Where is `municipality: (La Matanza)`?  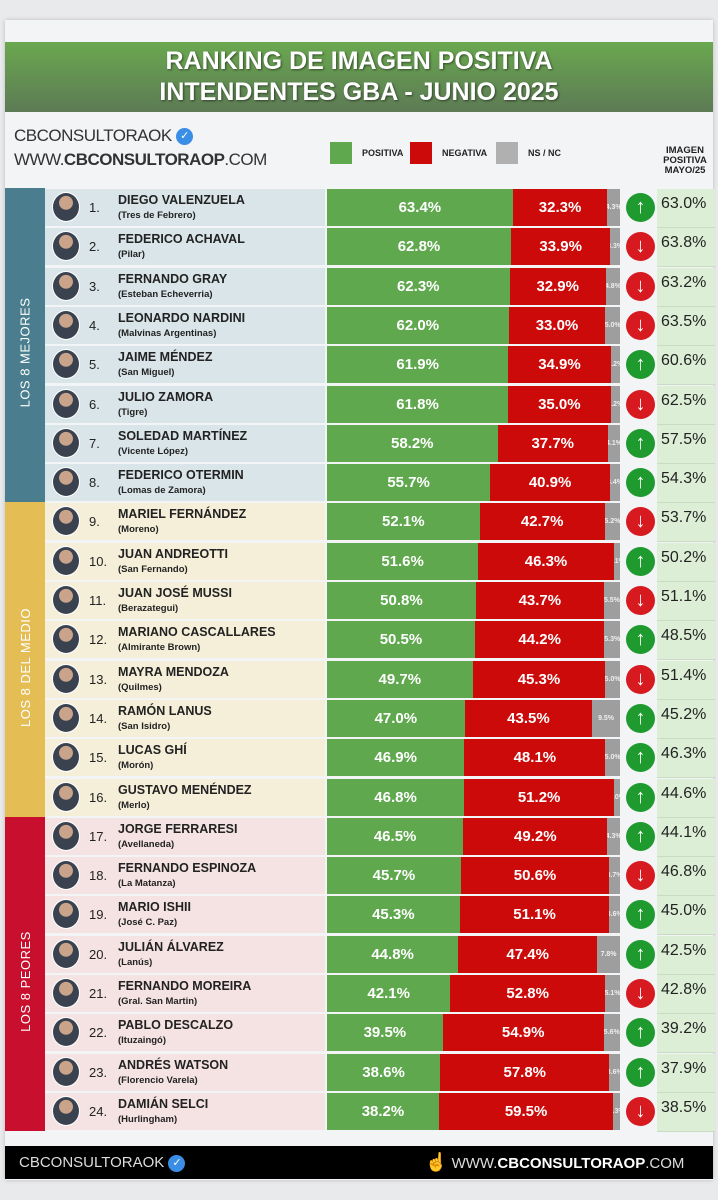
municipality: (La Matanza) is located at coordinates (147, 884).